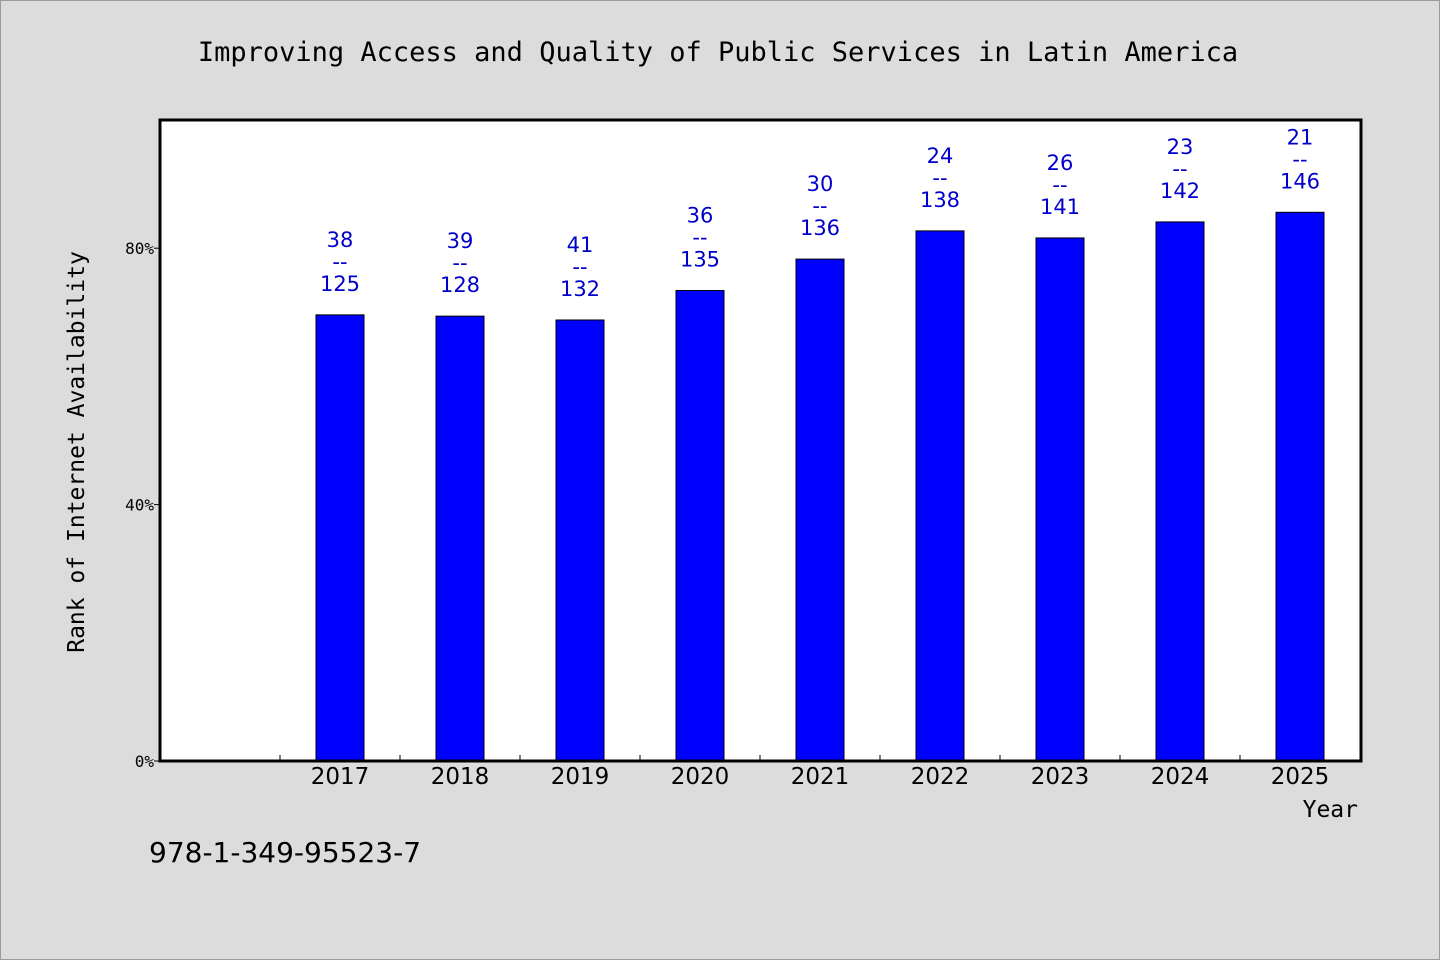 The width and height of the screenshot is (1440, 960). Describe the element at coordinates (460, 538) in the screenshot. I see `bar-2018` at that location.